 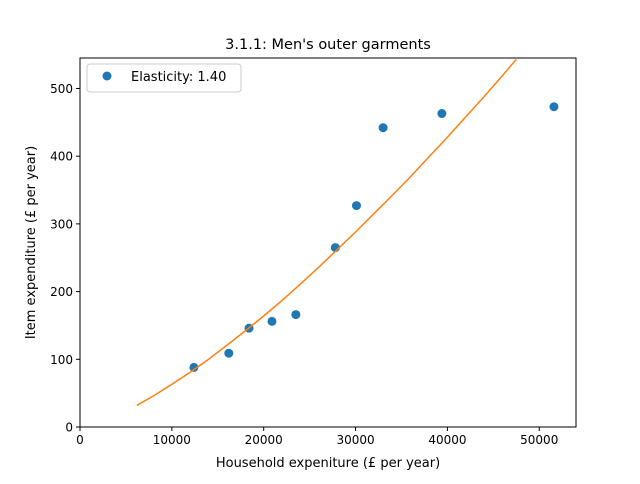 What do you see at coordinates (328, 45) in the screenshot?
I see `chart-title: 3.1.1: Men's outer garments` at bounding box center [328, 45].